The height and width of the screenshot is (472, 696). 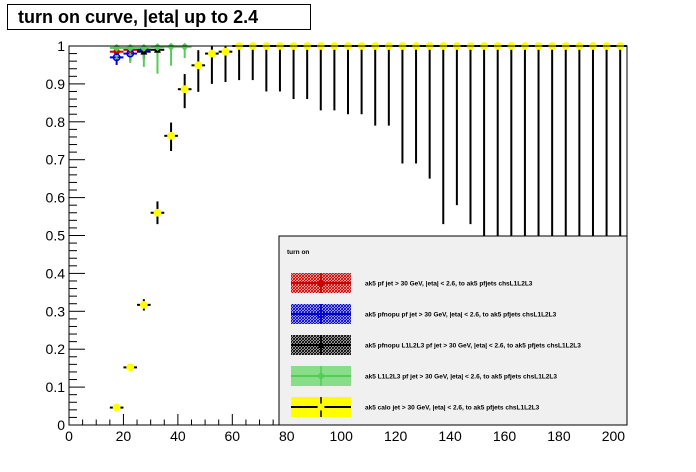 What do you see at coordinates (56, 273) in the screenshot?
I see `y-tick-label: 0.4` at bounding box center [56, 273].